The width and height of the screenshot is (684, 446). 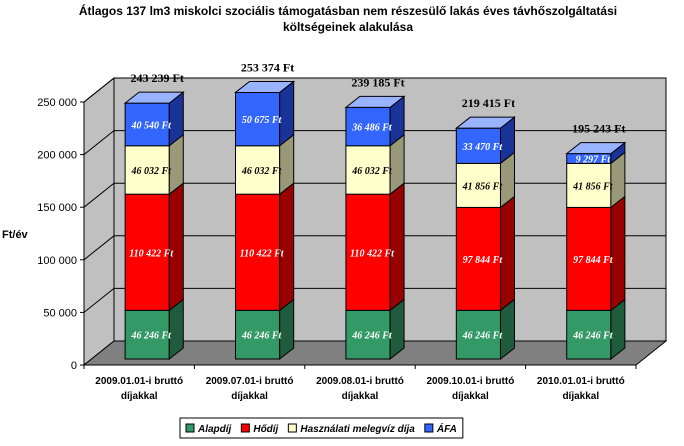 What do you see at coordinates (372, 128) in the screenshot?
I see `data-label-3-2: 36 486 Ft` at bounding box center [372, 128].